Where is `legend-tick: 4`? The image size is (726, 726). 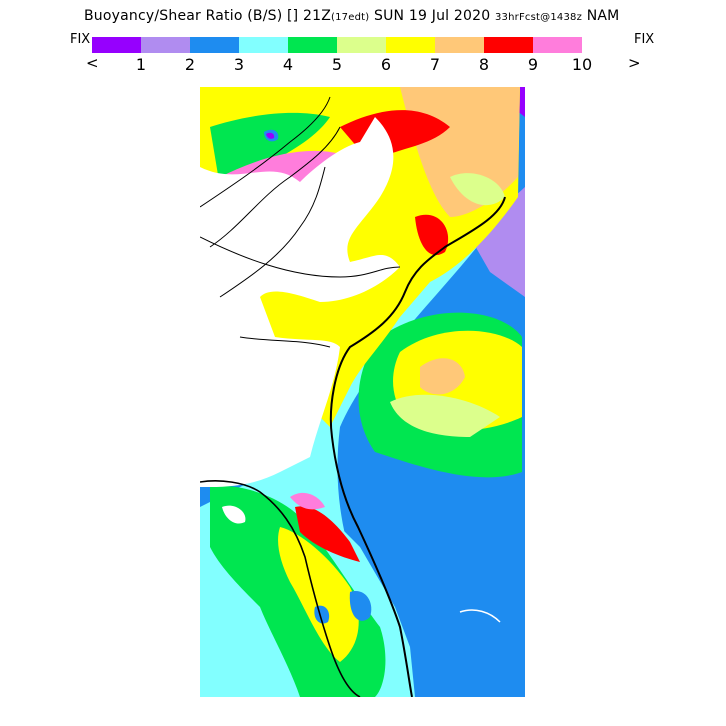 legend-tick: 4 is located at coordinates (288, 64).